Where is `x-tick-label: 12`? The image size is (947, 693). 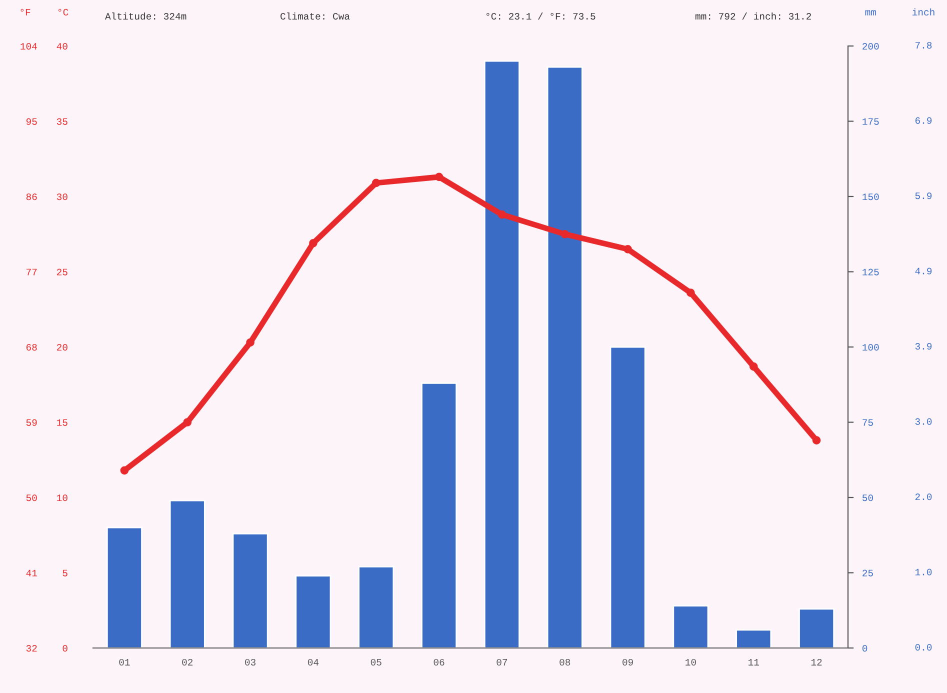 x-tick-label: 12 is located at coordinates (816, 662).